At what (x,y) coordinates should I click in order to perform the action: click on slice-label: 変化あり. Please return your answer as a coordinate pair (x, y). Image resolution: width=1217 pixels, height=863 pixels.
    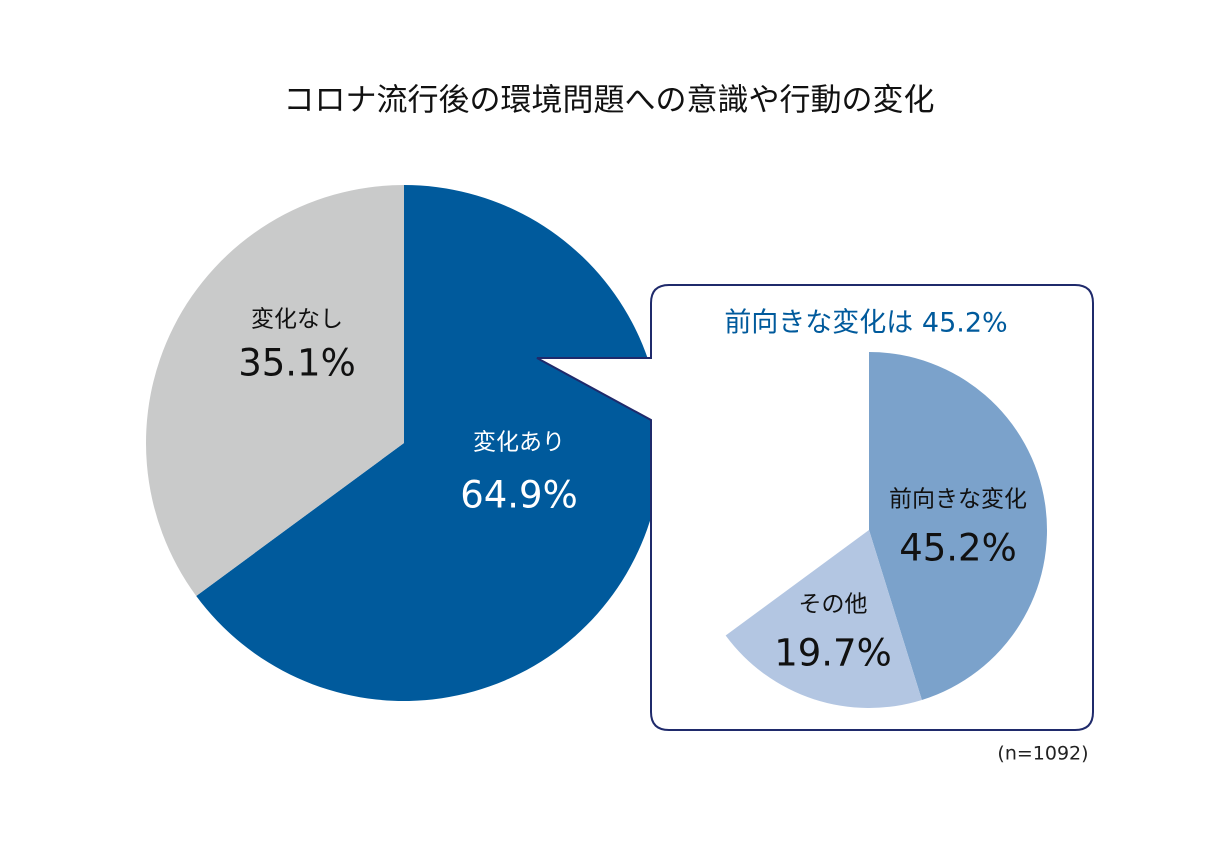
    Looking at the image, I should click on (519, 443).